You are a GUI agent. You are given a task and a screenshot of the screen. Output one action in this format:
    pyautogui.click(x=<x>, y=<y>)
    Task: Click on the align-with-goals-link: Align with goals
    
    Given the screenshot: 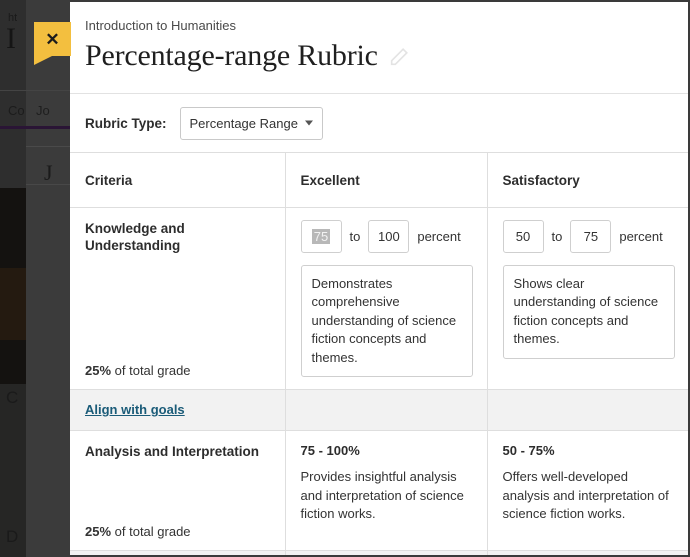 What is the action you would take?
    pyautogui.click(x=135, y=410)
    